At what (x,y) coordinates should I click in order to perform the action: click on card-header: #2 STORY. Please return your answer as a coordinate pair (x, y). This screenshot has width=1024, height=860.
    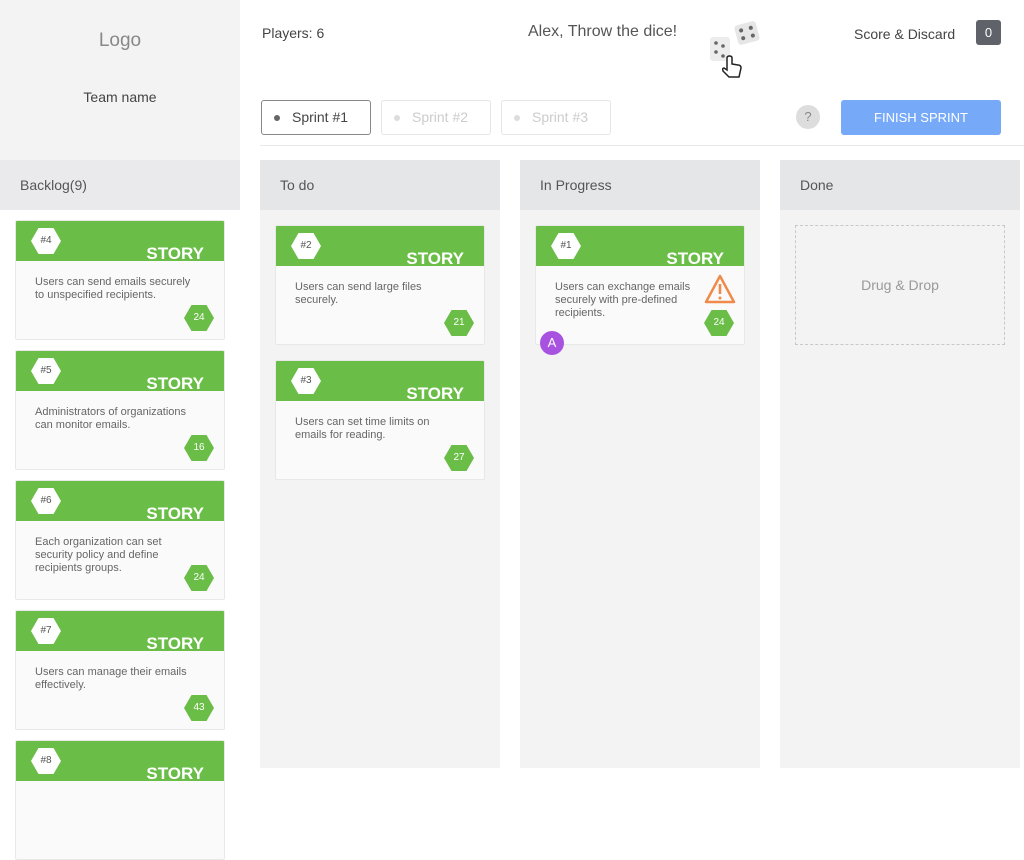
    Looking at the image, I should click on (380, 247).